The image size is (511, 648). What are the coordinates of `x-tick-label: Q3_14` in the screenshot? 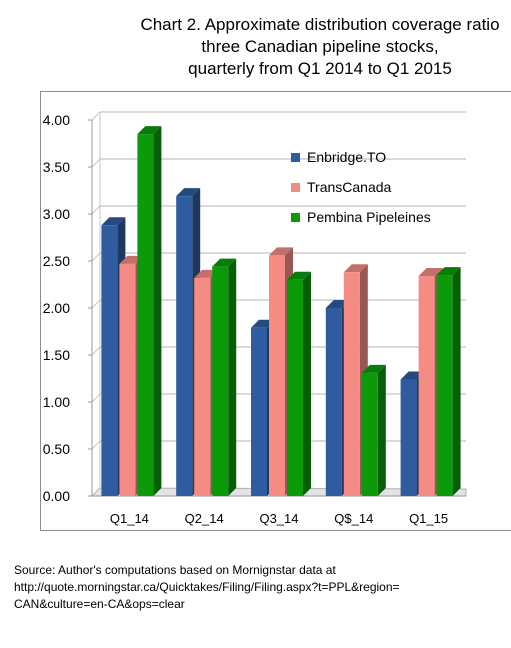 It's located at (278, 518).